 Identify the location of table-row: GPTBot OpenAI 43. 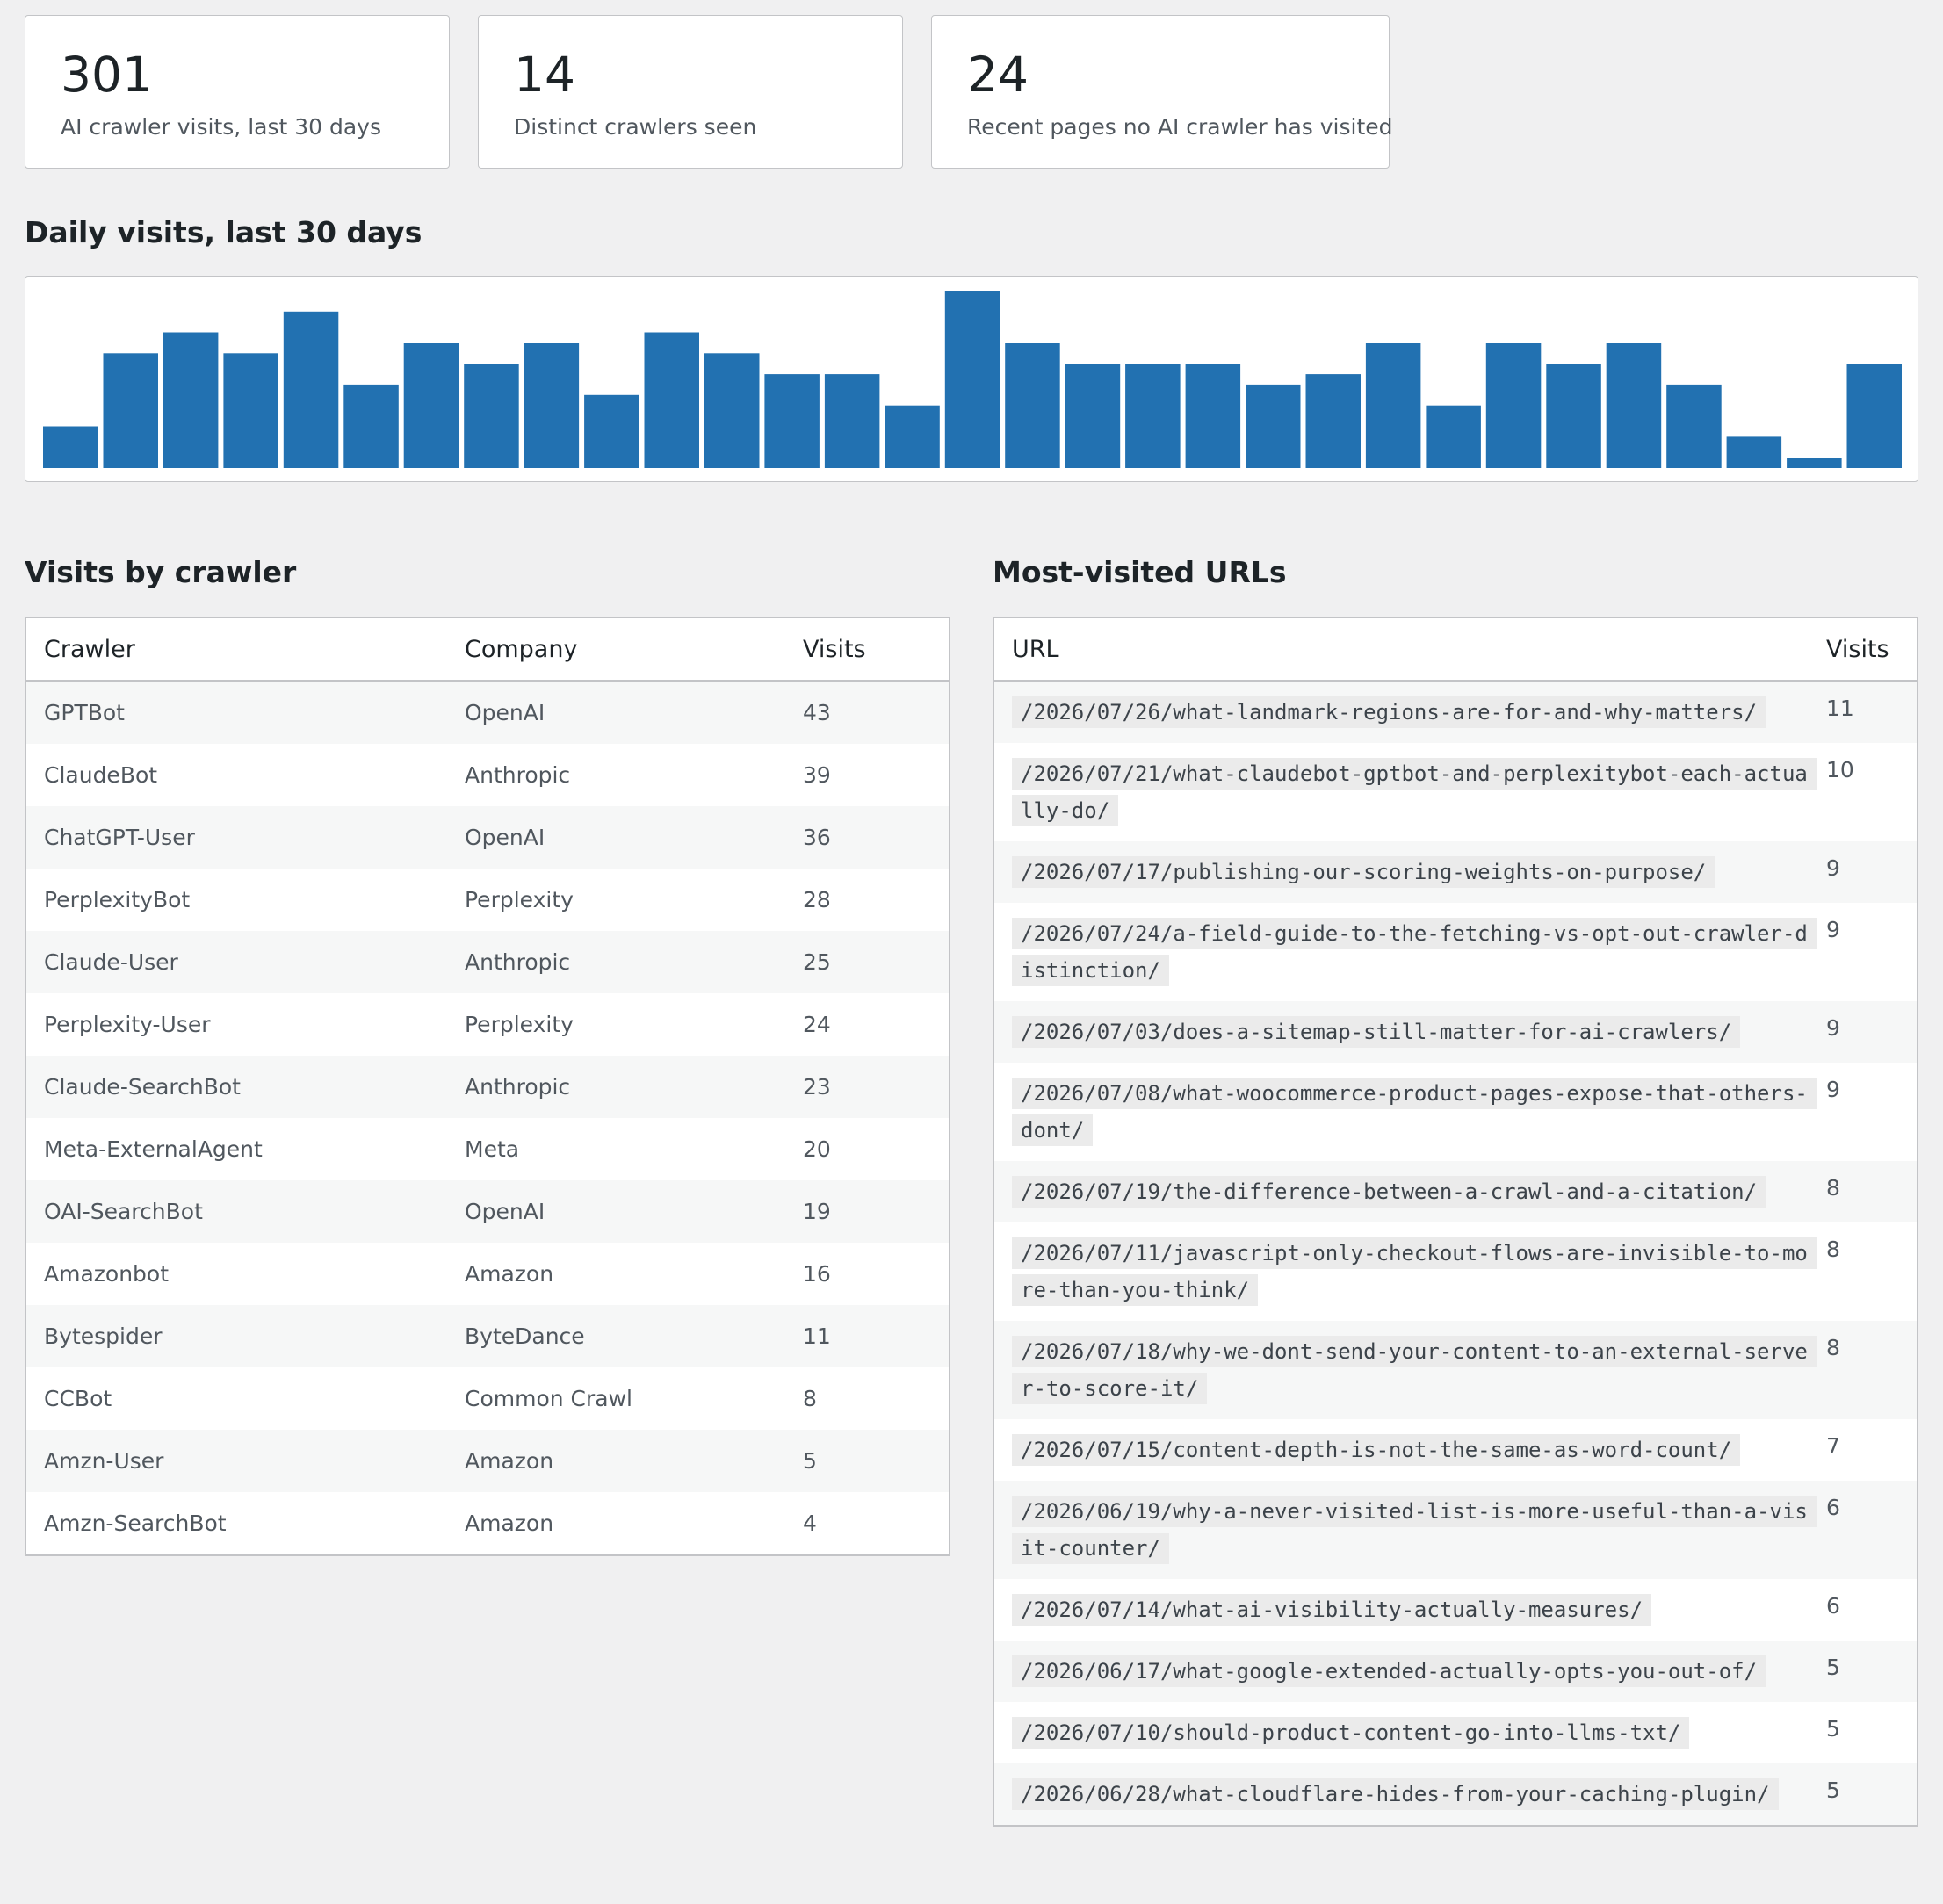
(488, 712).